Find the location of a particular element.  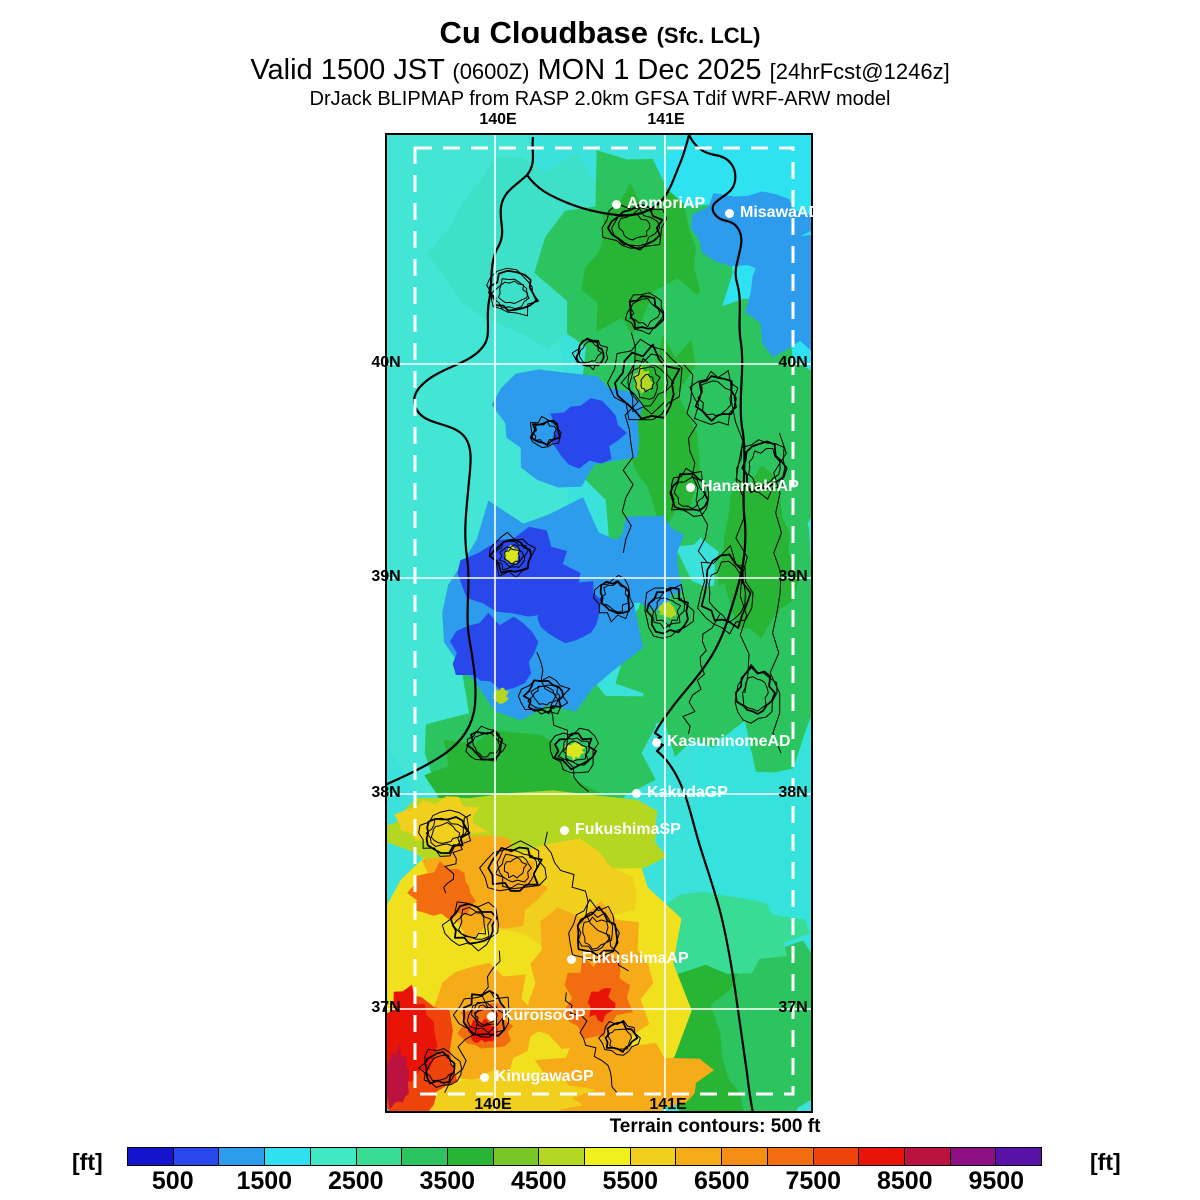

colorbar-tick-label: 5500 is located at coordinates (630, 1181).